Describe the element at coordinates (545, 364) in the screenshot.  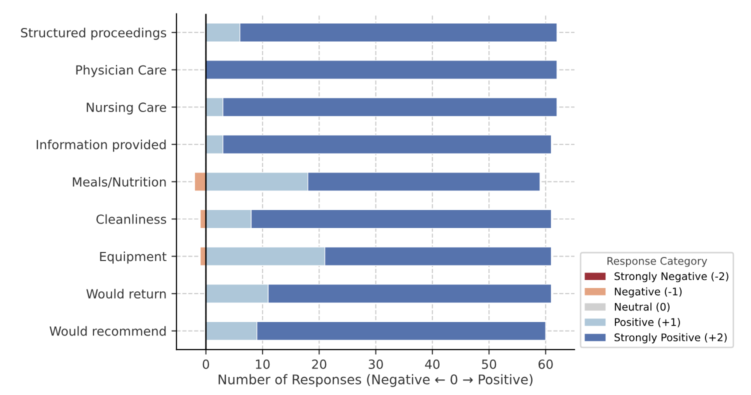
I see `x-tick-label: 60` at that location.